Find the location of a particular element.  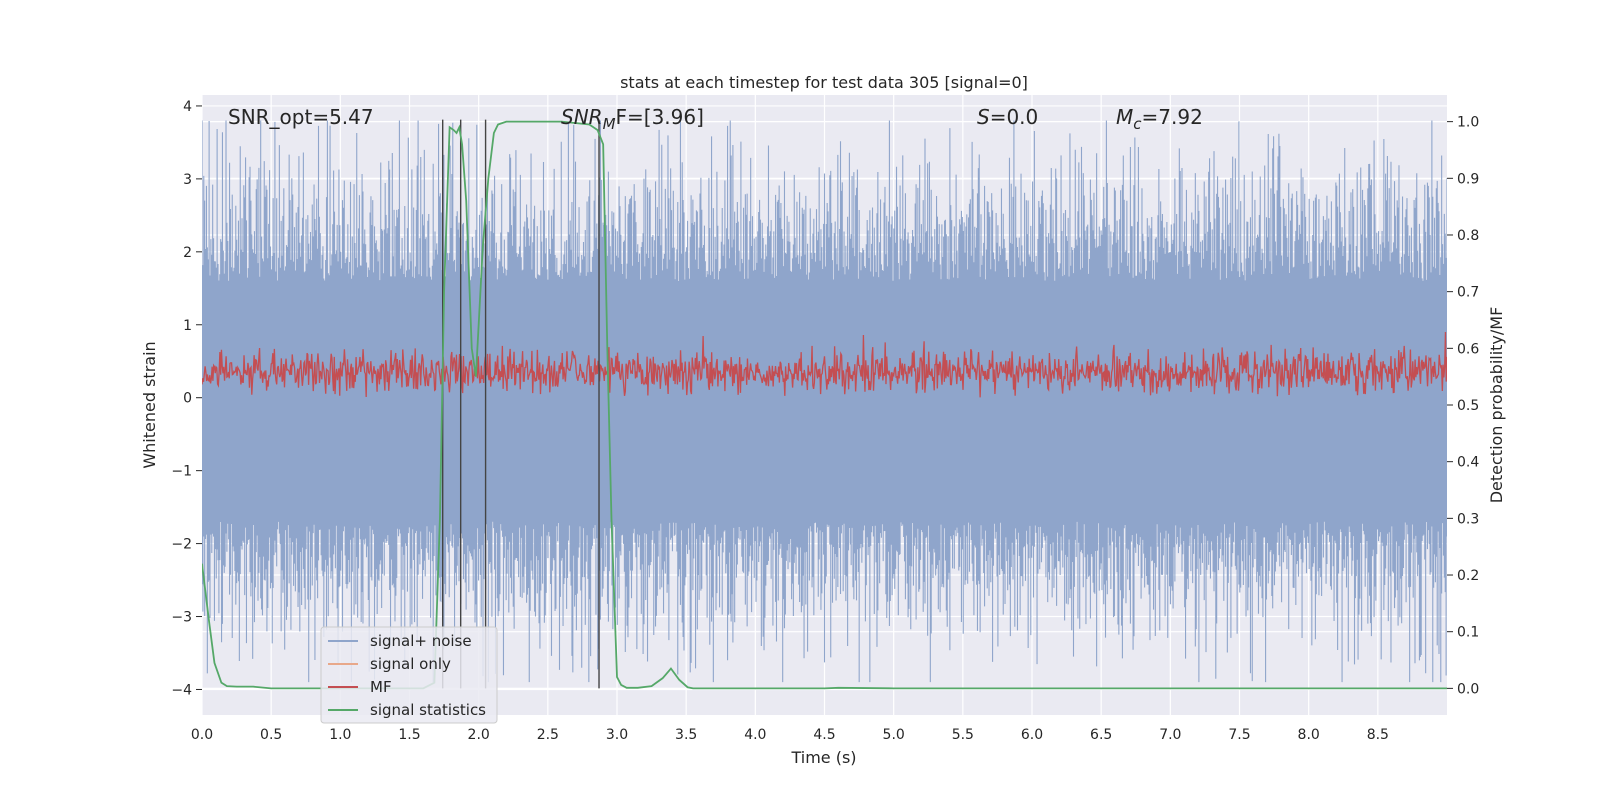

legend-box is located at coordinates (409, 675).